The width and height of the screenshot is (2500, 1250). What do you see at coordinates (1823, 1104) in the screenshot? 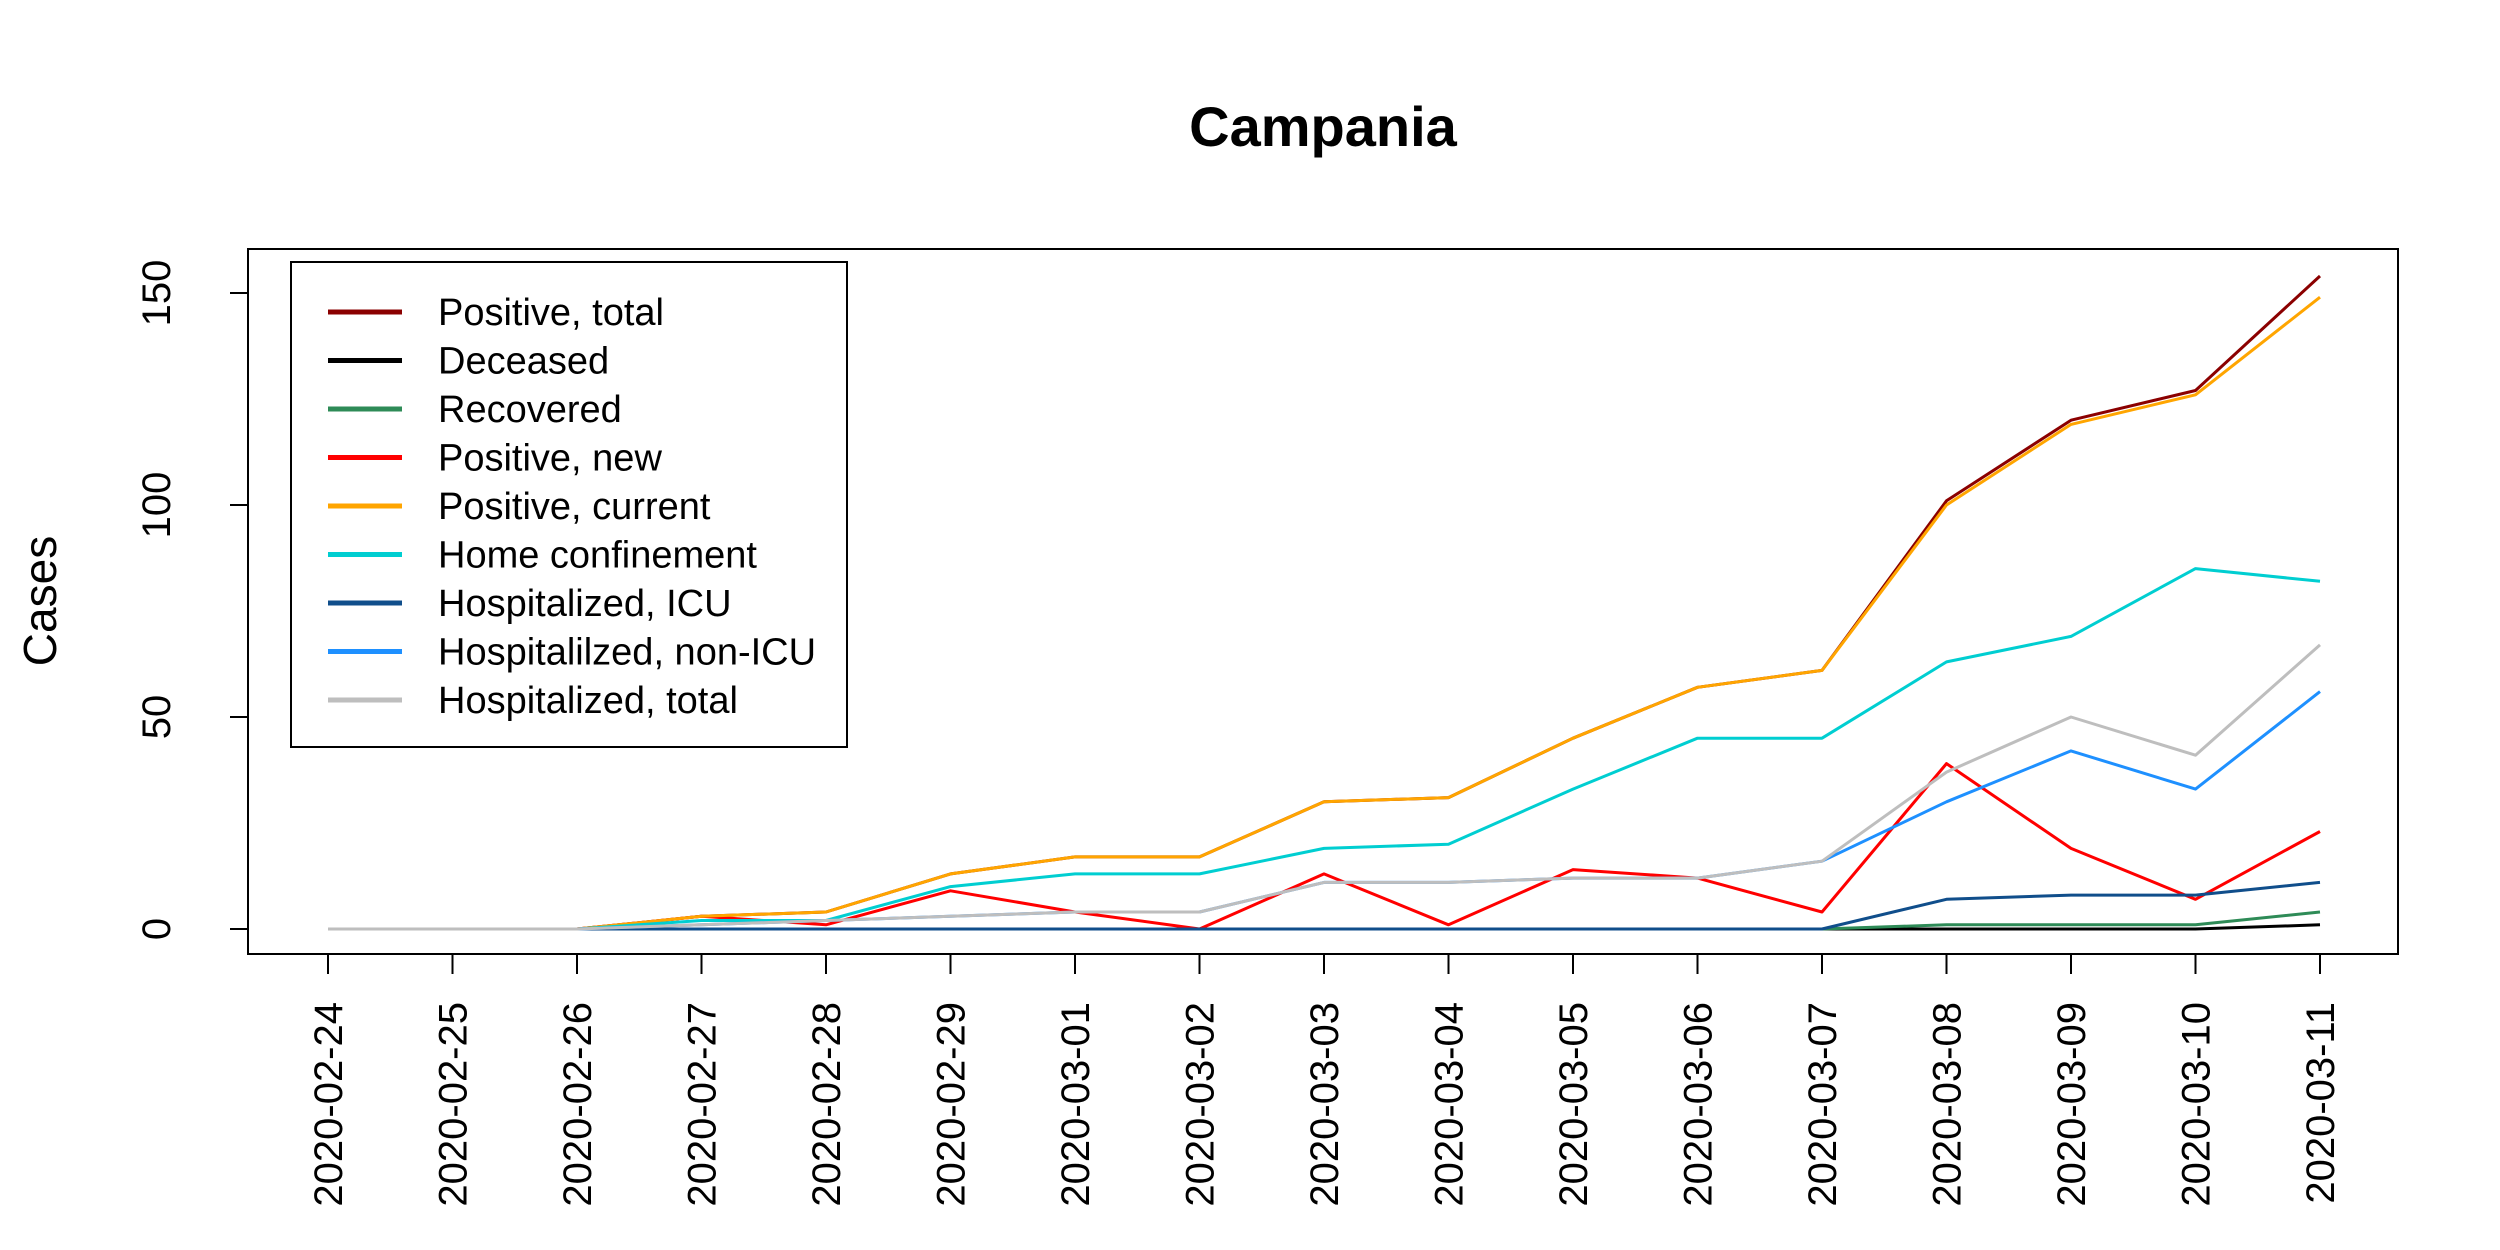
I see `x-tick-label: 2020-03-07` at bounding box center [1823, 1104].